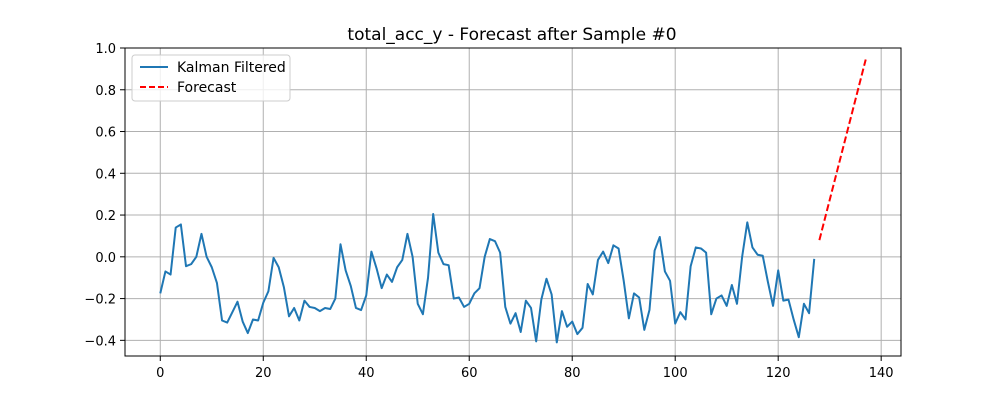 The image size is (1000, 400). Describe the element at coordinates (572, 373) in the screenshot. I see `x-tick-label: 80` at that location.